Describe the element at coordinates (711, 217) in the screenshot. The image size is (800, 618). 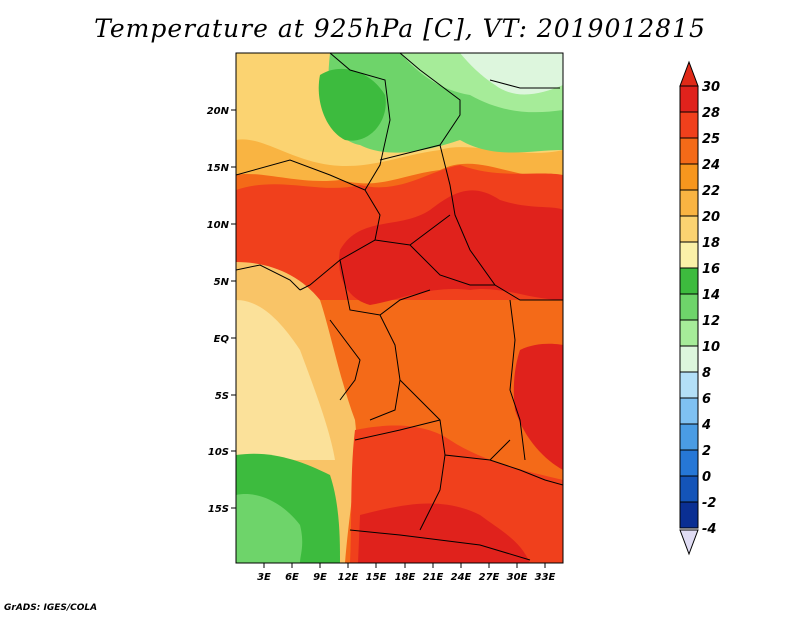
I see `colorbar-label-20: 20` at that location.